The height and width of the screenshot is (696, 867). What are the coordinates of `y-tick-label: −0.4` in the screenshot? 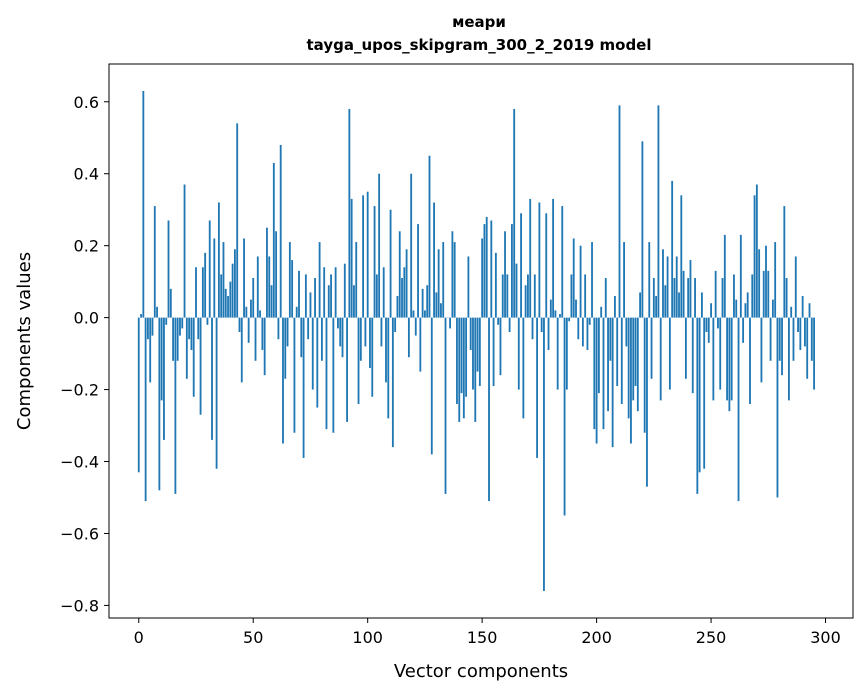 It's located at (79, 462).